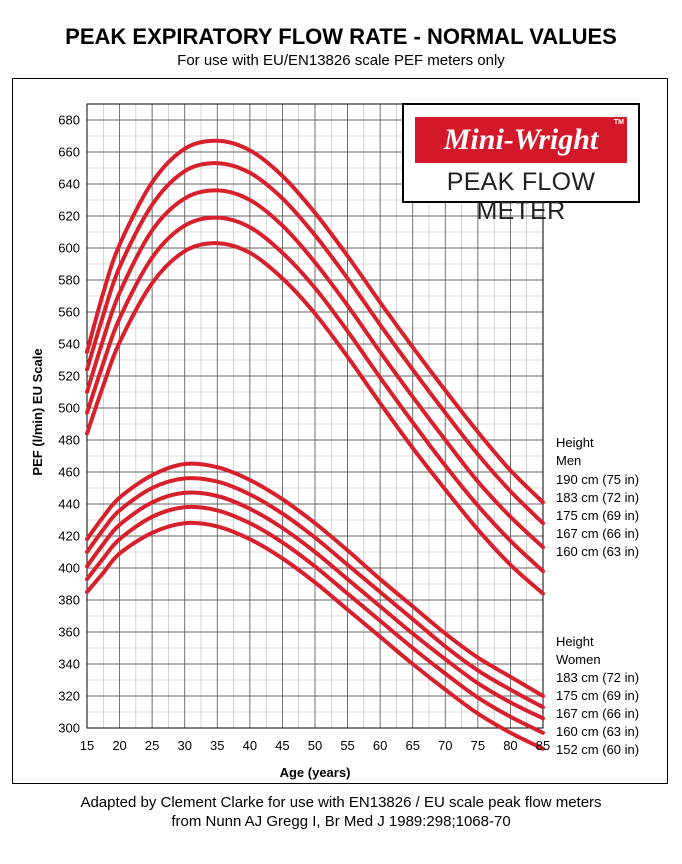 The width and height of the screenshot is (682, 864). Describe the element at coordinates (575, 641) in the screenshot. I see `legend-women-heading: Height` at that location.